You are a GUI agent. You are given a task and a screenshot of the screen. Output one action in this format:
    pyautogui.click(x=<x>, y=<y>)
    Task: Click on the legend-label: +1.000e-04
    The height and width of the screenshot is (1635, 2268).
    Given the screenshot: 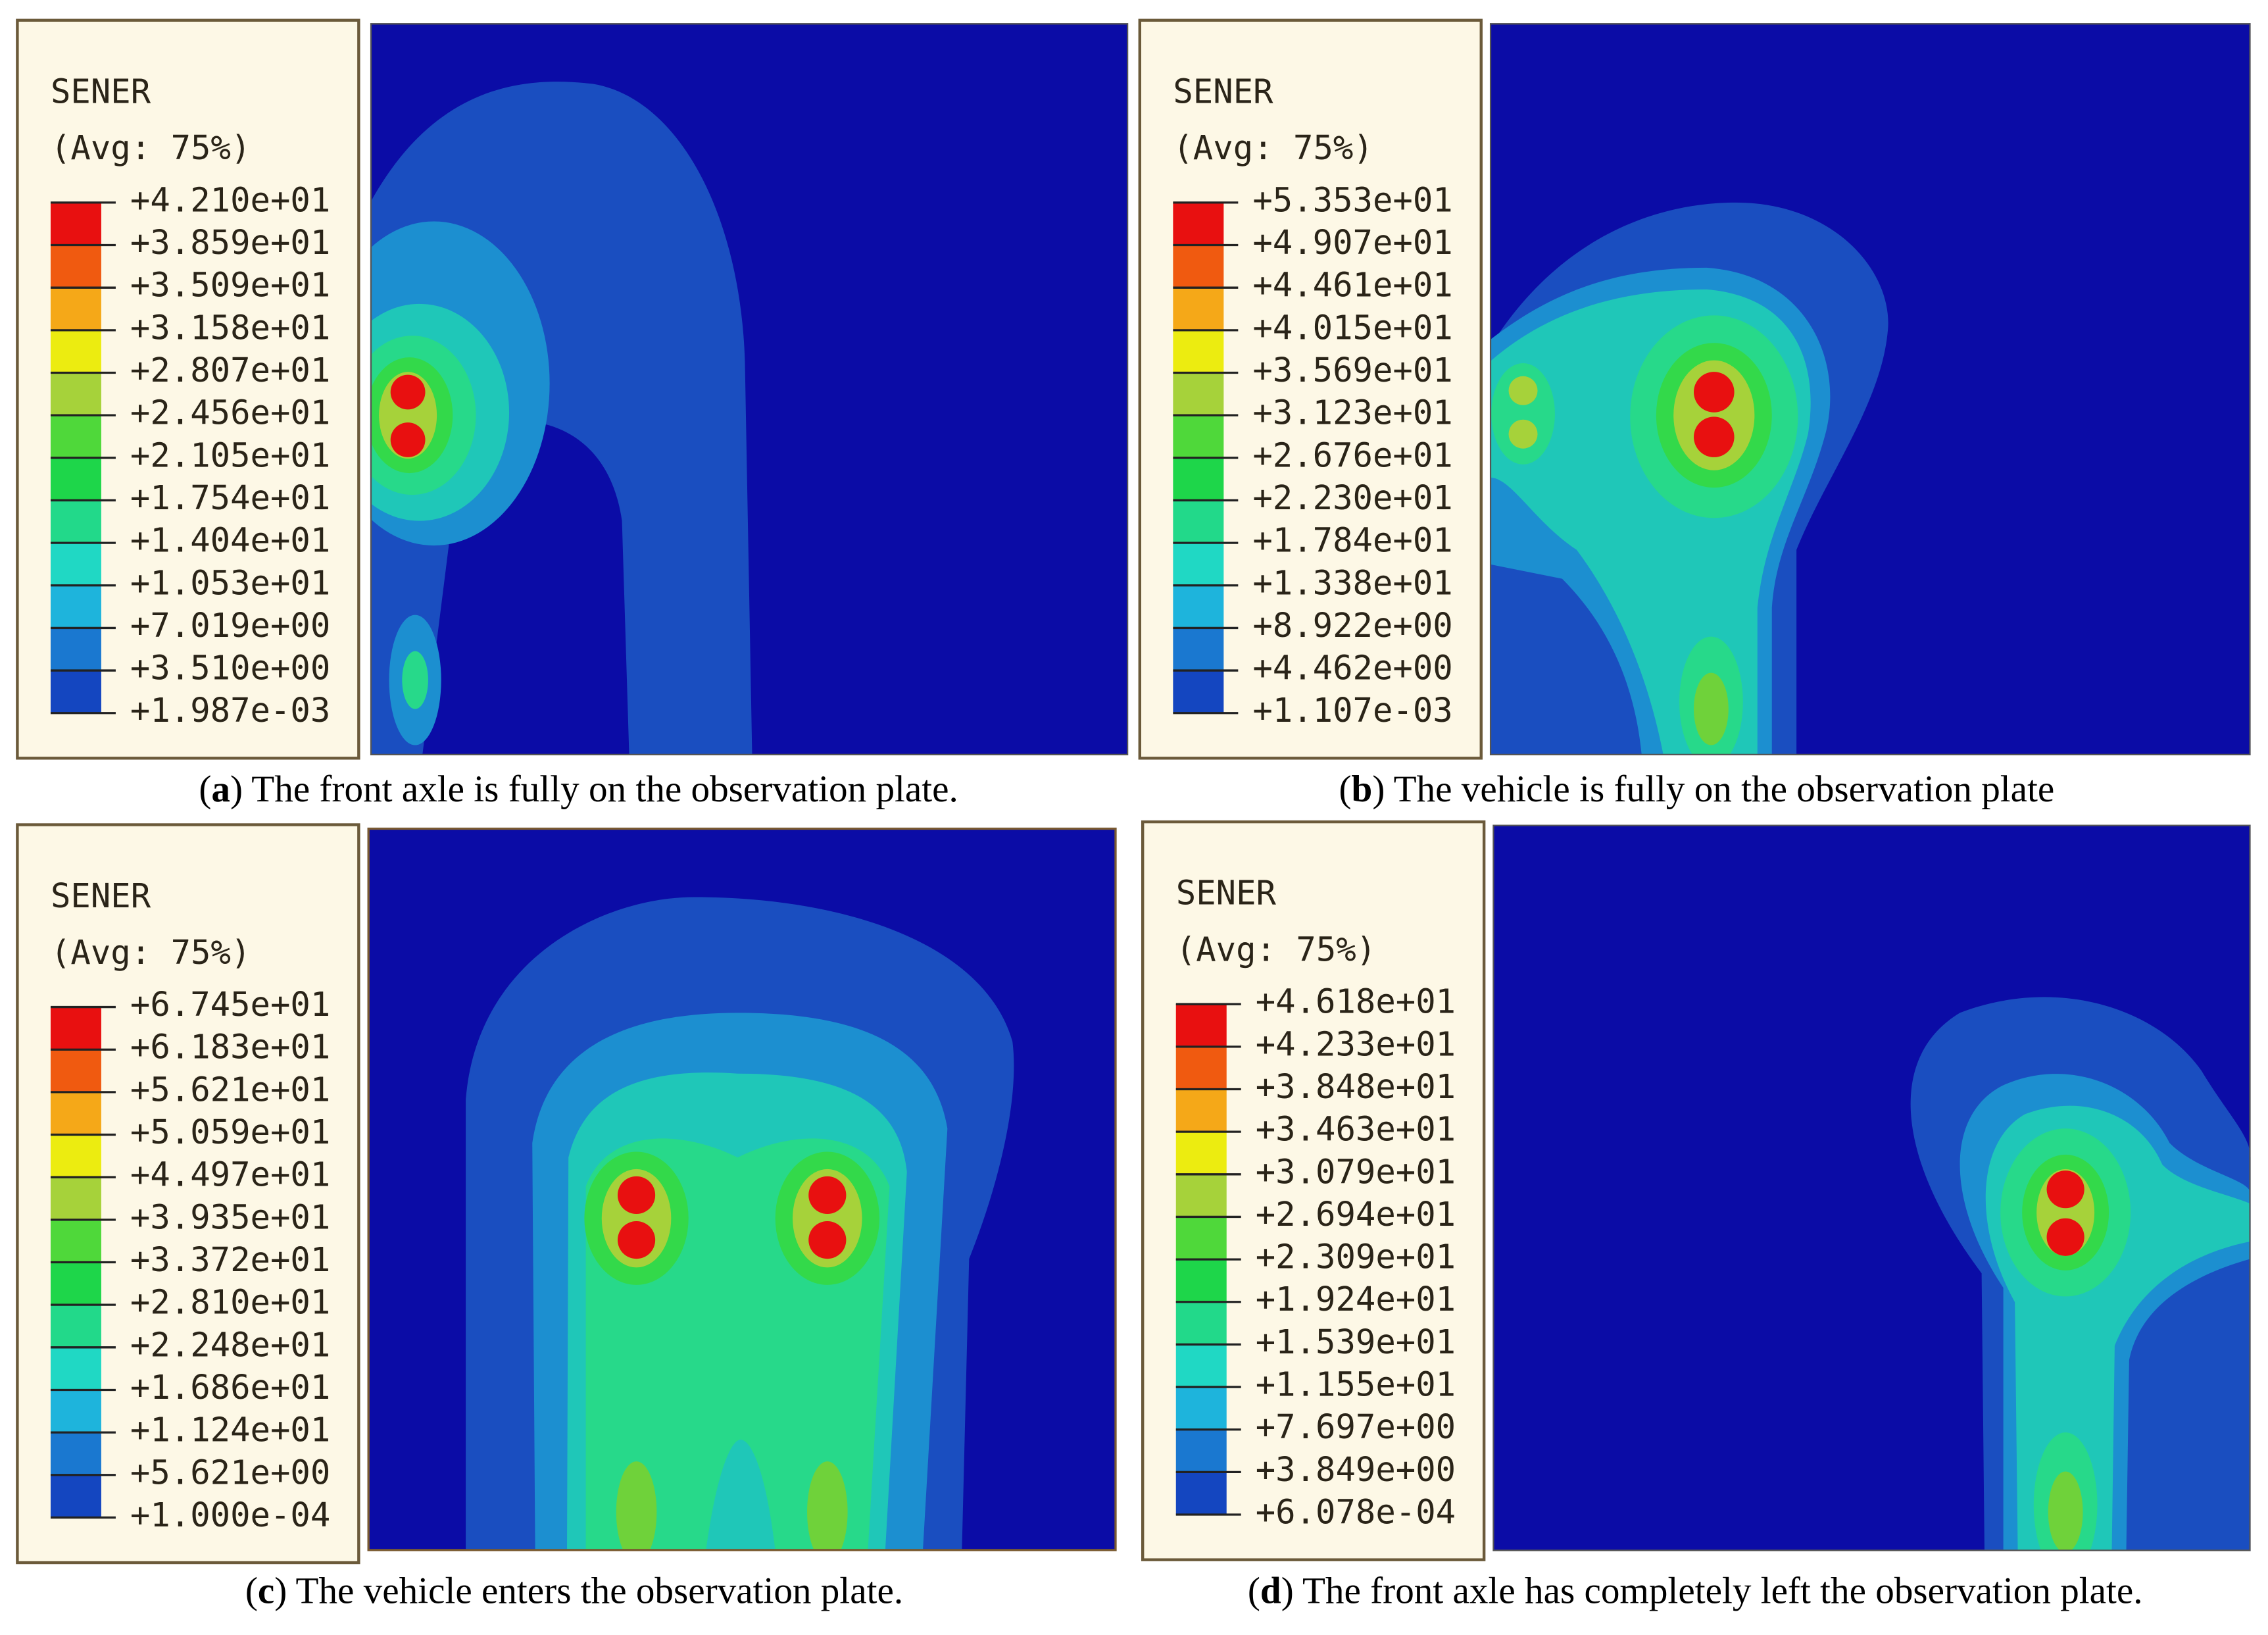 What is the action you would take?
    pyautogui.click(x=230, y=1515)
    